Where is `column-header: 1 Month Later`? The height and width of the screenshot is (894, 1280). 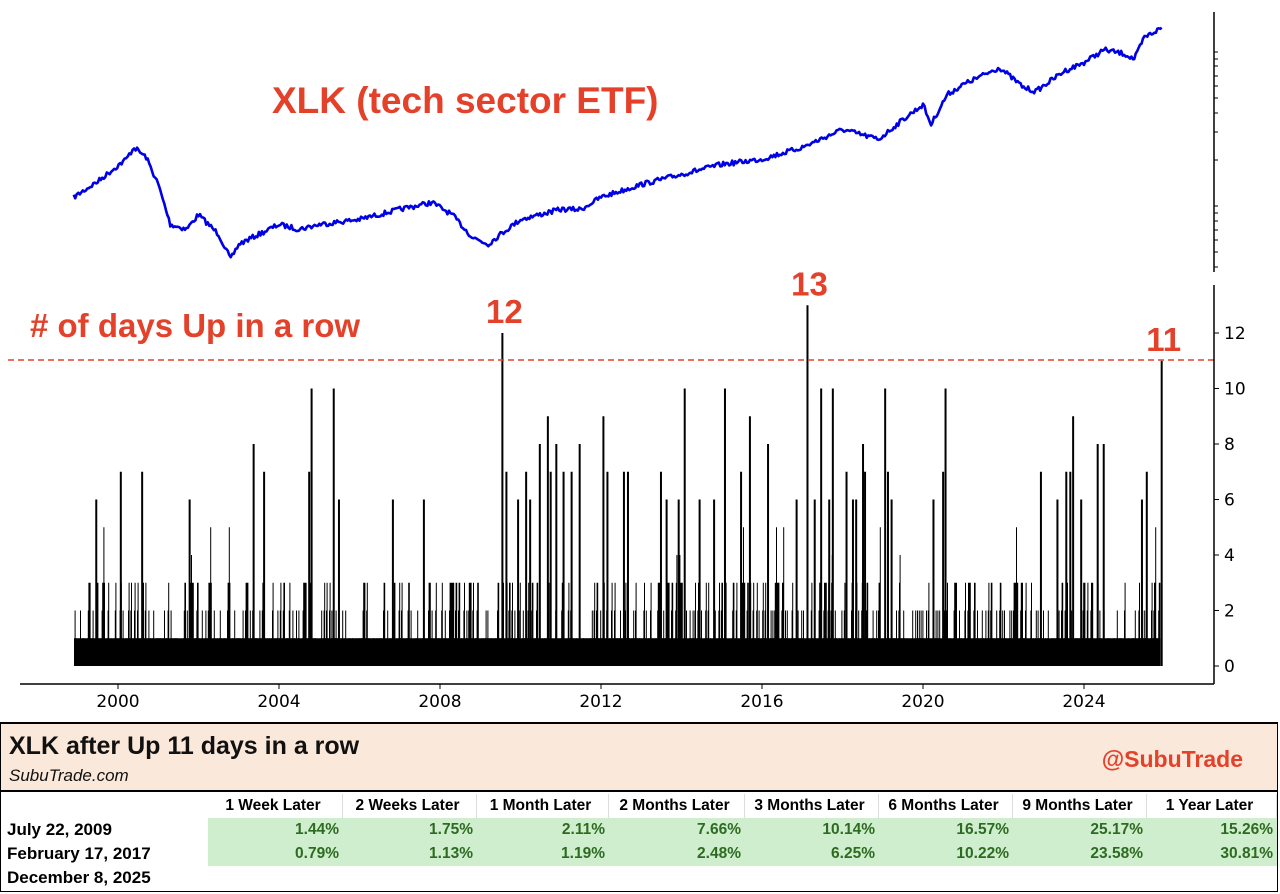
column-header: 1 Month Later is located at coordinates (543, 806).